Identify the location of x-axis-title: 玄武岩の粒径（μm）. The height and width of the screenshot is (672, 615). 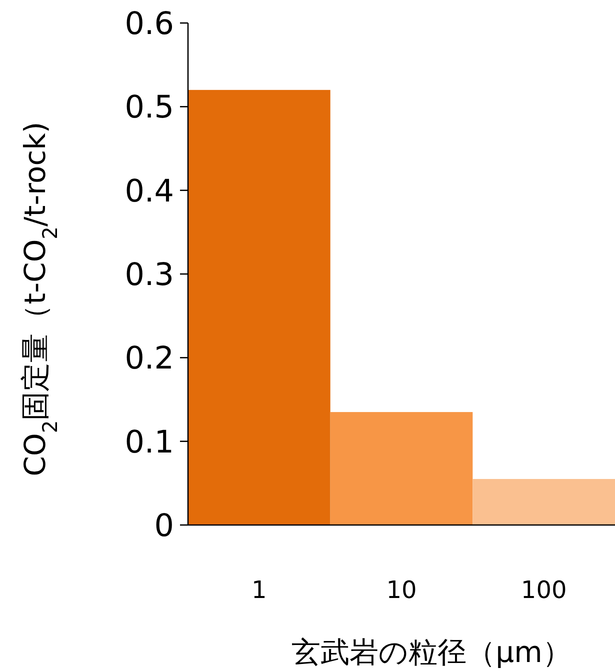
(432, 652).